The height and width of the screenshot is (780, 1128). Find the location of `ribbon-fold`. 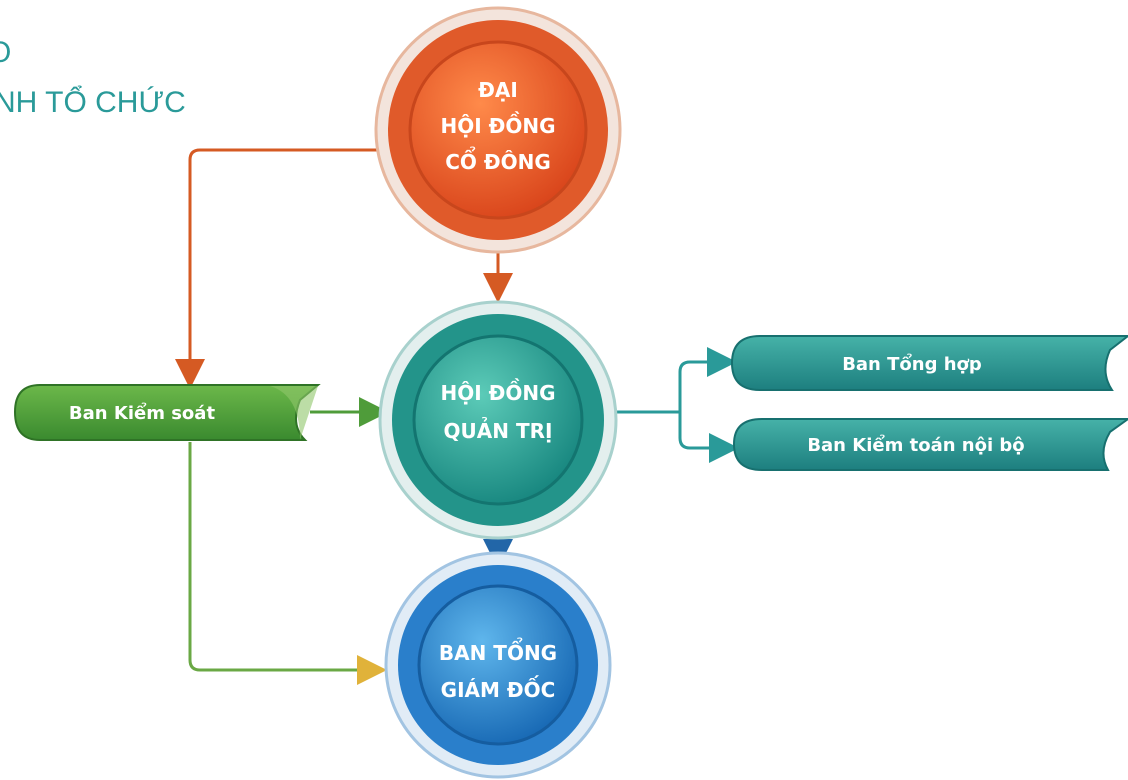

ribbon-fold is located at coordinates (294, 413).